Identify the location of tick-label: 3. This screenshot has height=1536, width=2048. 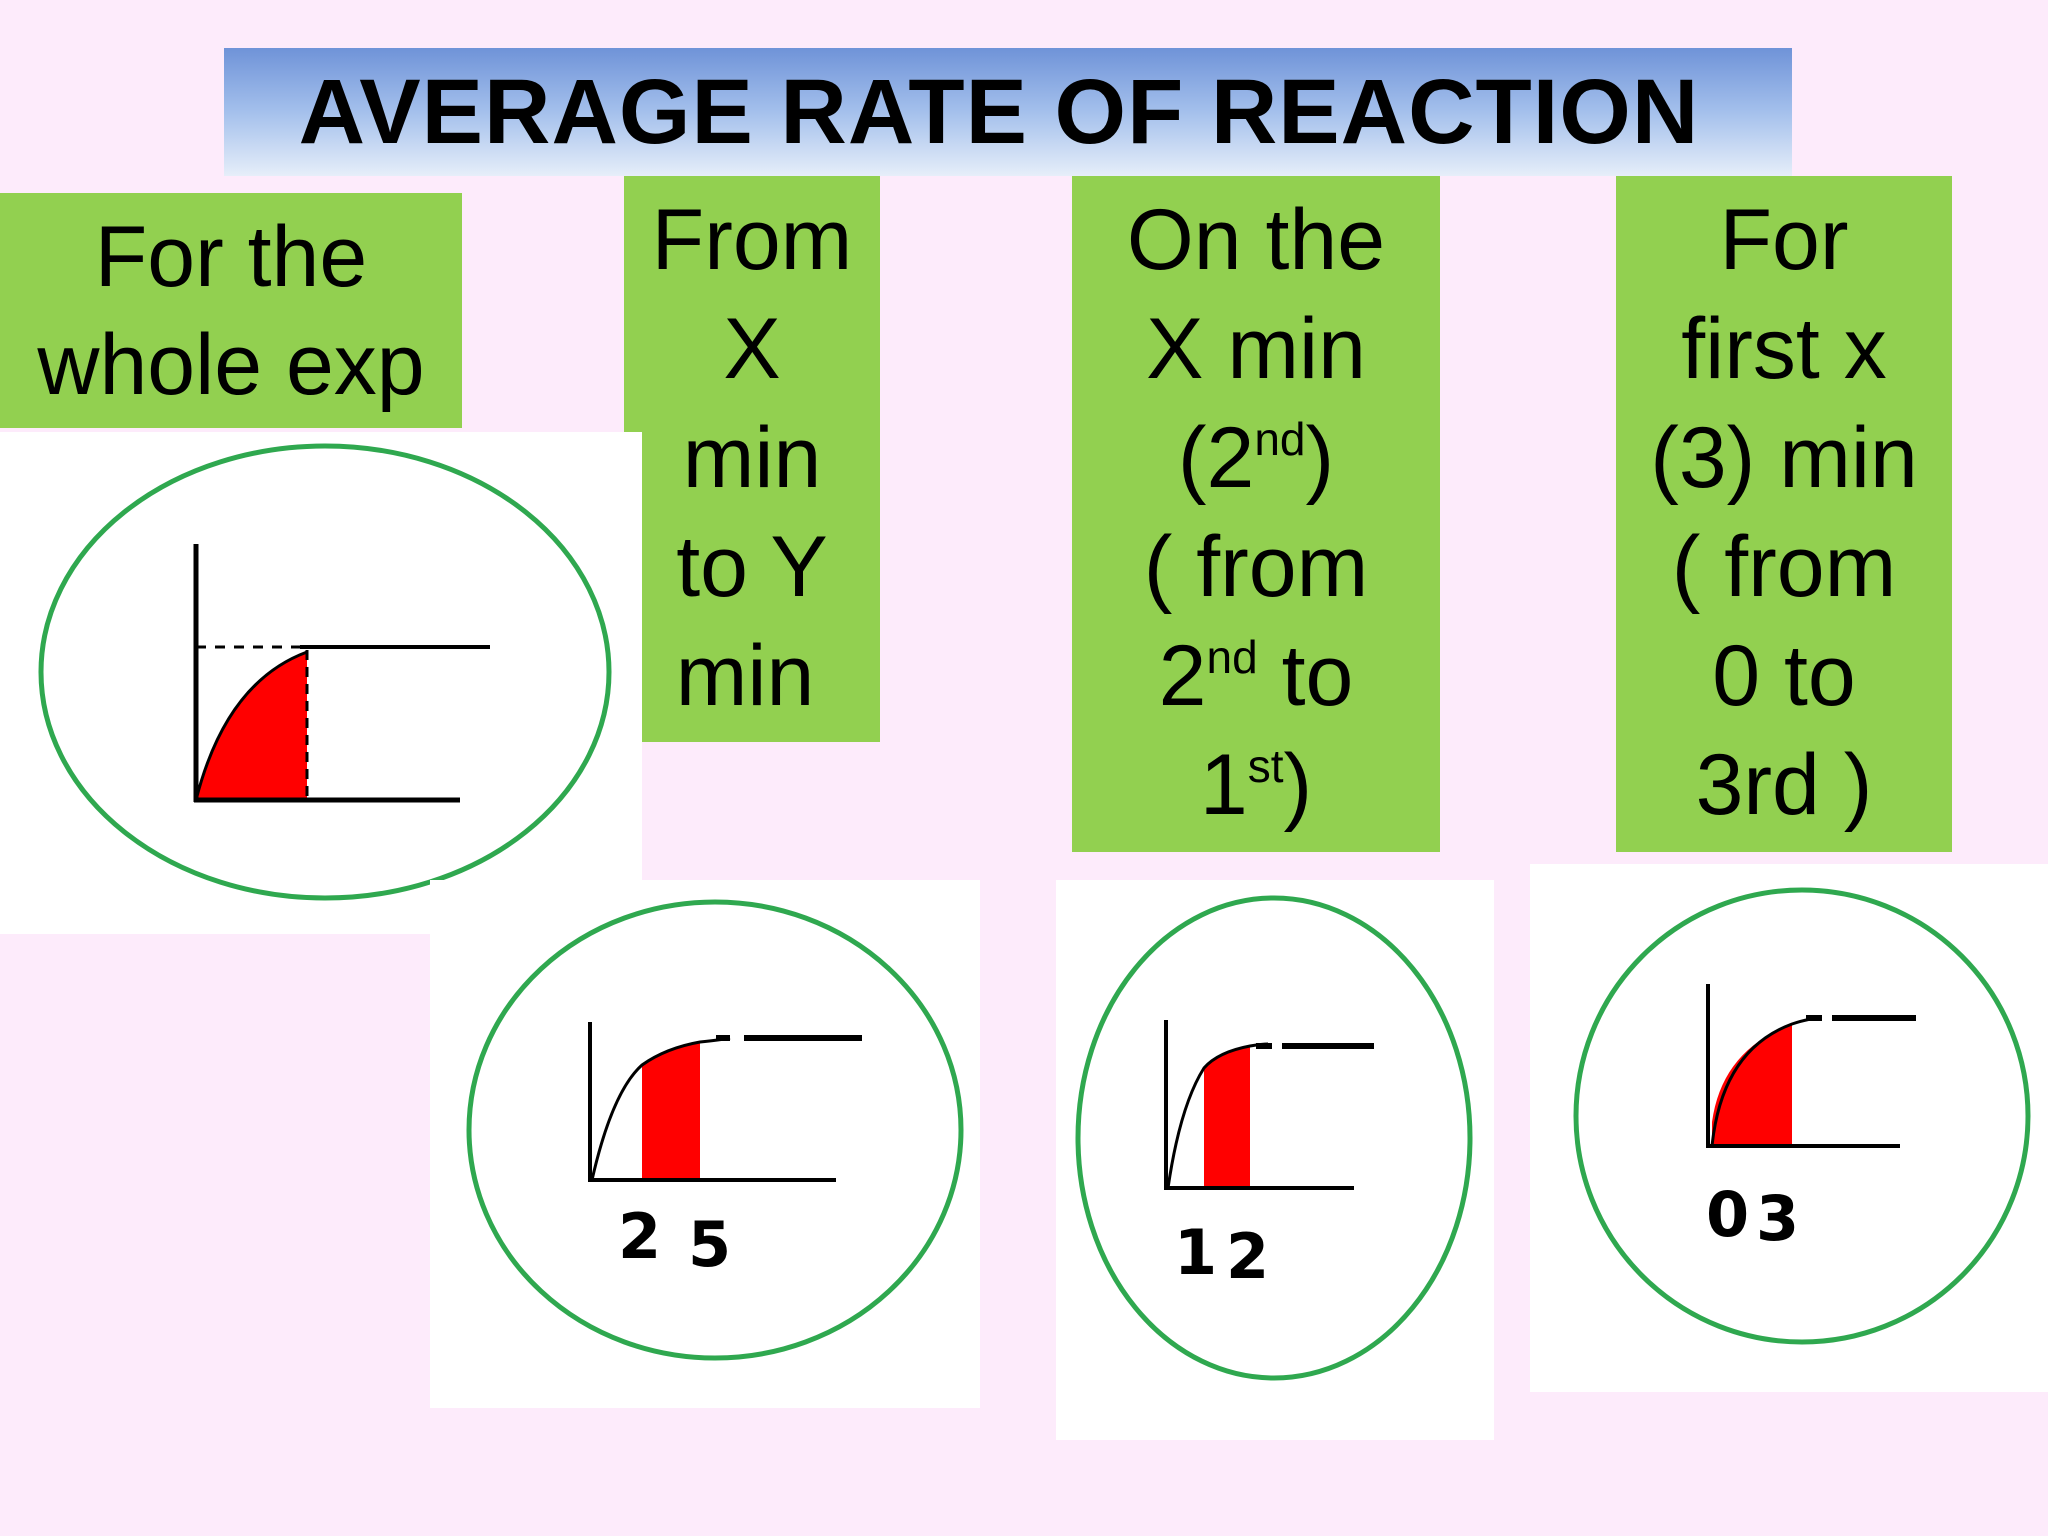
(1777, 1218).